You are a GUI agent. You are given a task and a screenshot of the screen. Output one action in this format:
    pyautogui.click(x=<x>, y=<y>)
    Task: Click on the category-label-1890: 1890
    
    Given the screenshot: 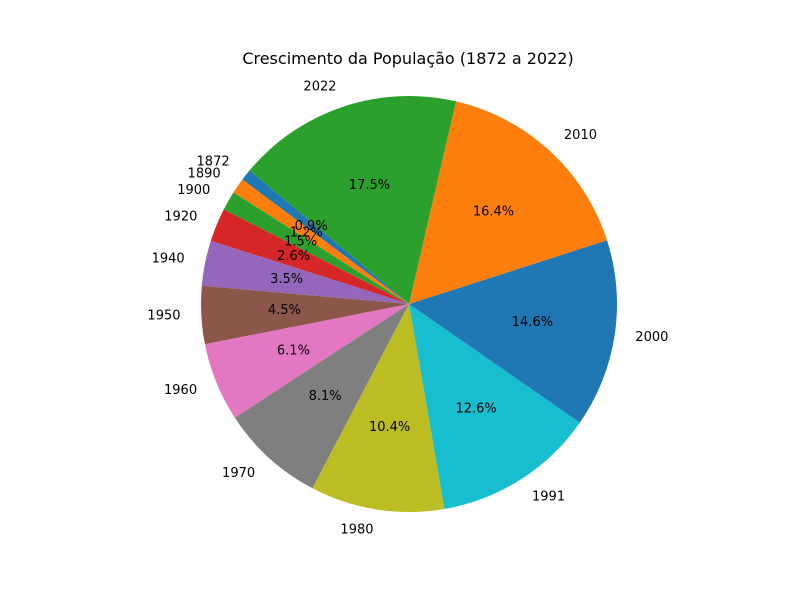 What is the action you would take?
    pyautogui.click(x=204, y=174)
    